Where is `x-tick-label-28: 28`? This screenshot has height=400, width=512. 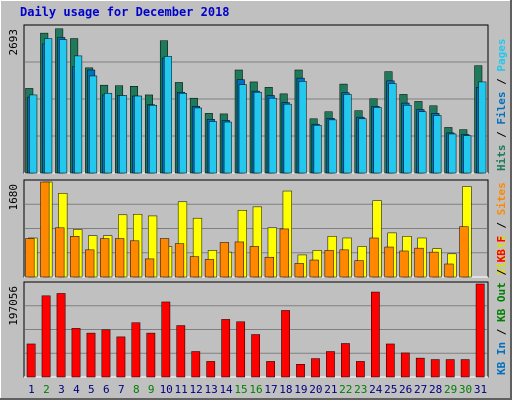
x-tick-label-28: 28 is located at coordinates (435, 389).